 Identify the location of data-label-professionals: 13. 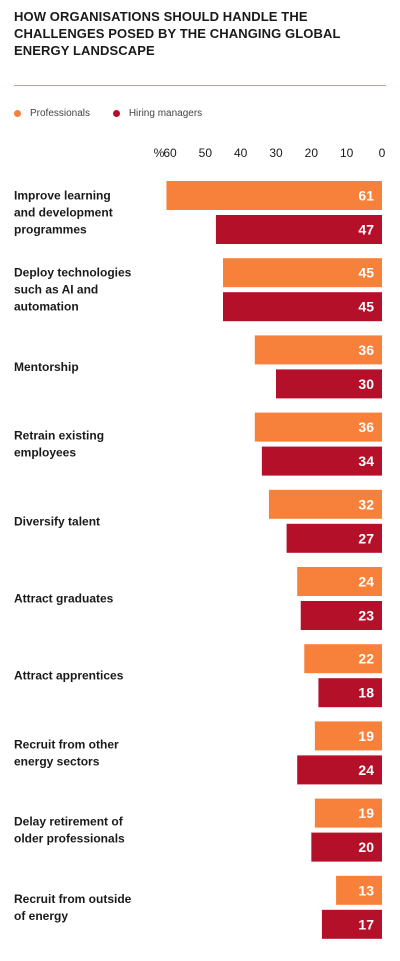
(366, 890).